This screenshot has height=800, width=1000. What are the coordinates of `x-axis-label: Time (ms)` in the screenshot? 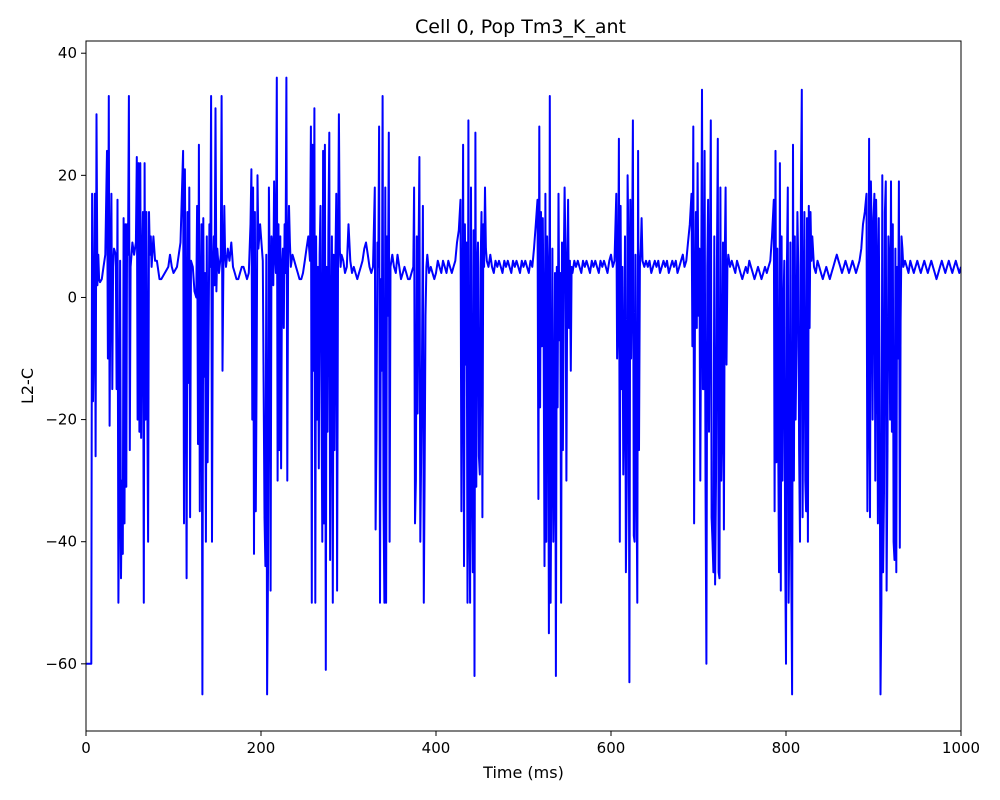 It's located at (523, 772).